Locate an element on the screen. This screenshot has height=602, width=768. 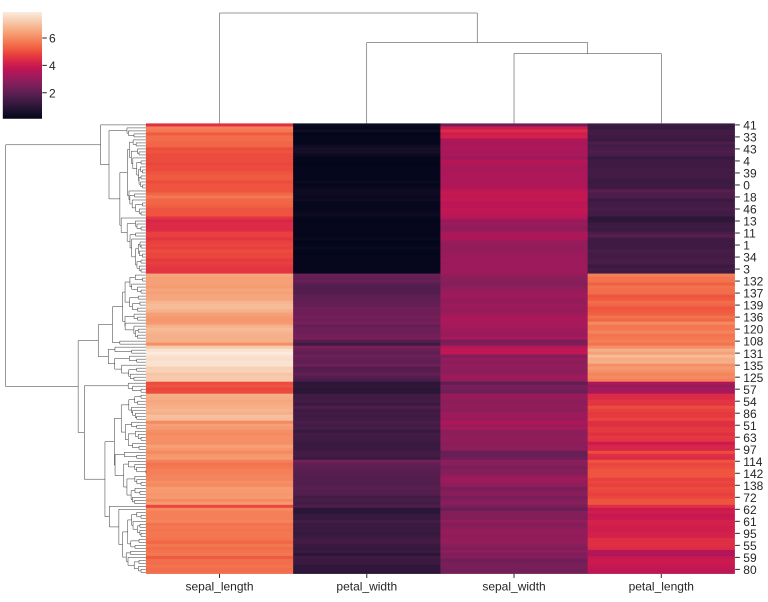
svg-text: 95 is located at coordinates (750, 534).